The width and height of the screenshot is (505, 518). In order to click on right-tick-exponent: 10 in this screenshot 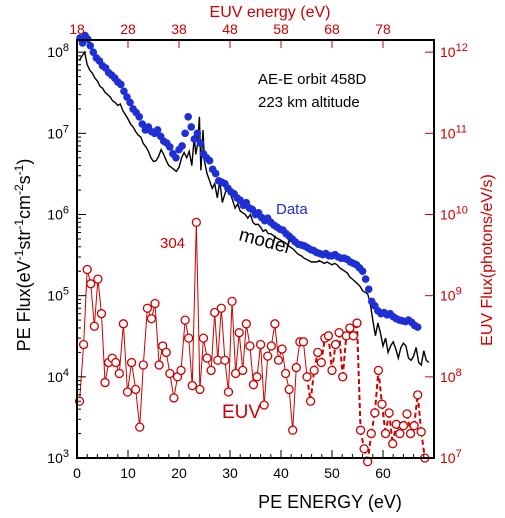, I will do `click(462, 211)`.